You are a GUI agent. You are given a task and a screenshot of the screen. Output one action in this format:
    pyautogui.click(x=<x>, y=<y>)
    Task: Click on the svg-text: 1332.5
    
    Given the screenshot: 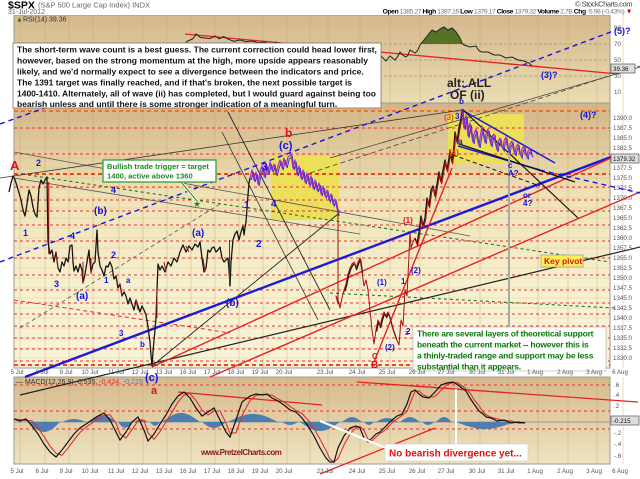 What is the action you would take?
    pyautogui.click(x=622, y=348)
    